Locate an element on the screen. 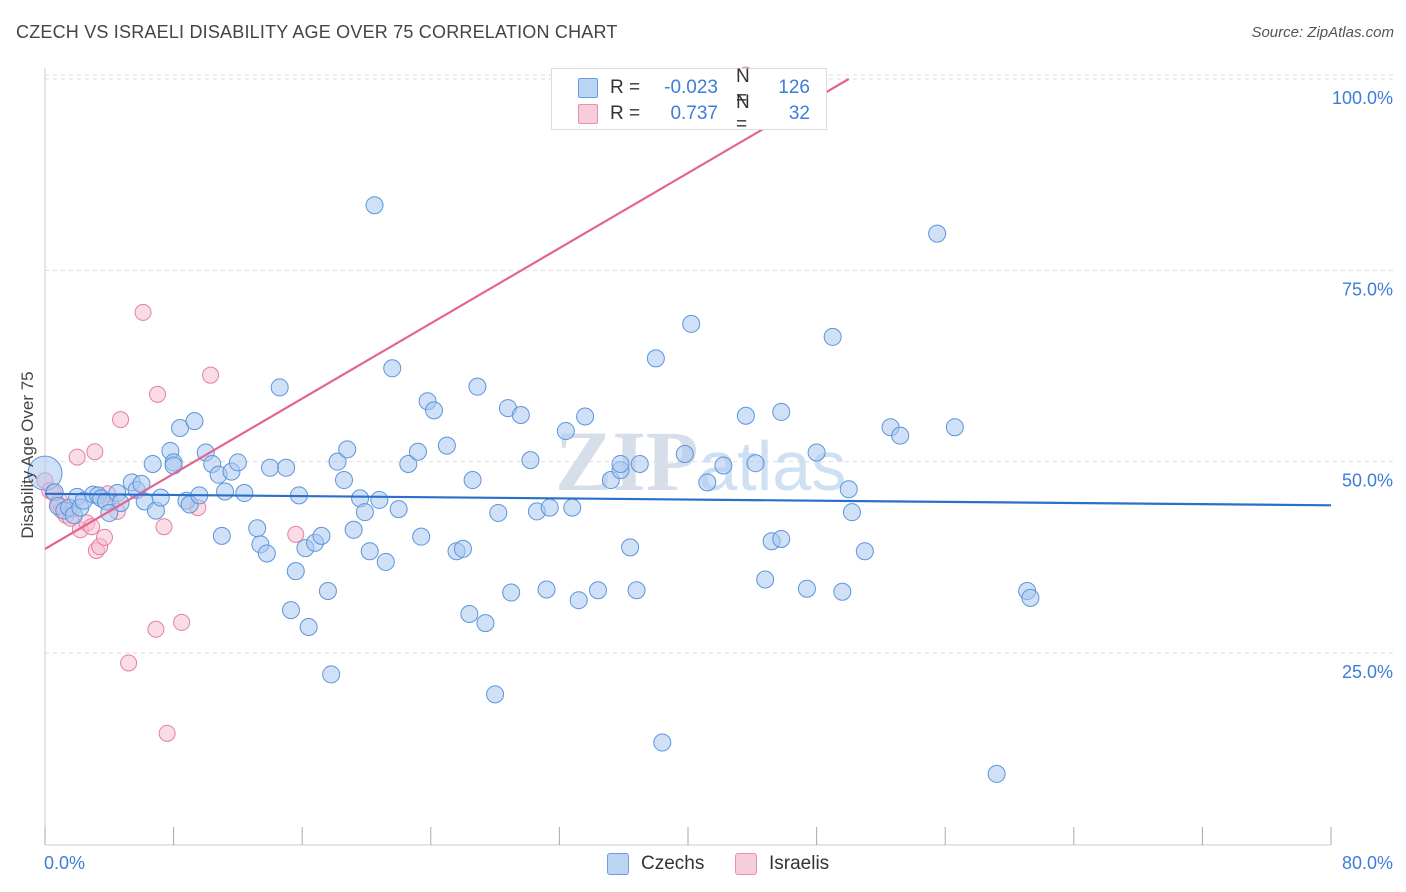  y-tick-label: 25.0% is located at coordinates (1367, 672).